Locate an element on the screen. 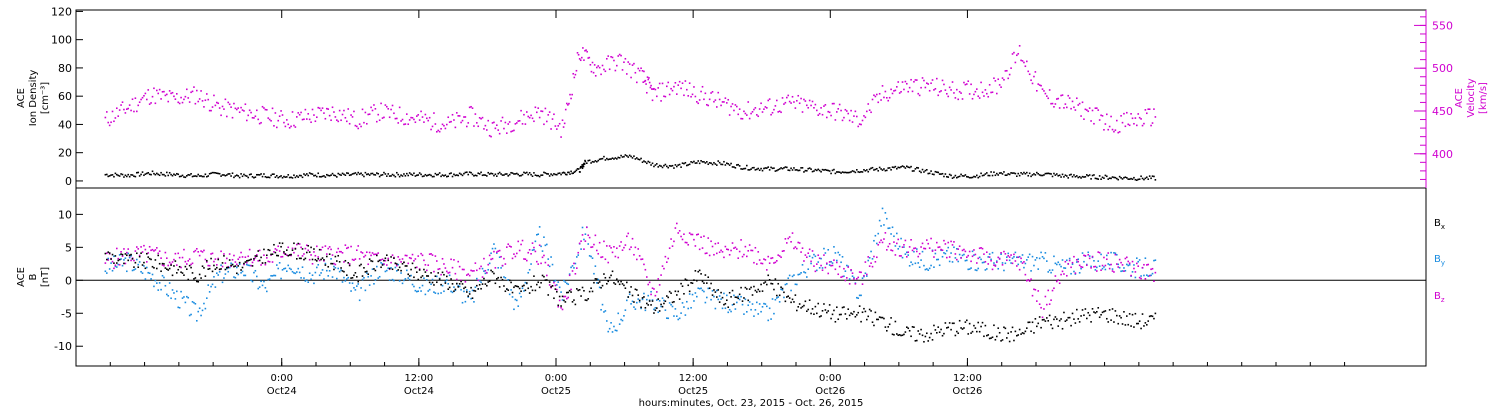 Image resolution: width=1500 pixels, height=414 pixels. xtick-date-label: Oct26 is located at coordinates (830, 391).